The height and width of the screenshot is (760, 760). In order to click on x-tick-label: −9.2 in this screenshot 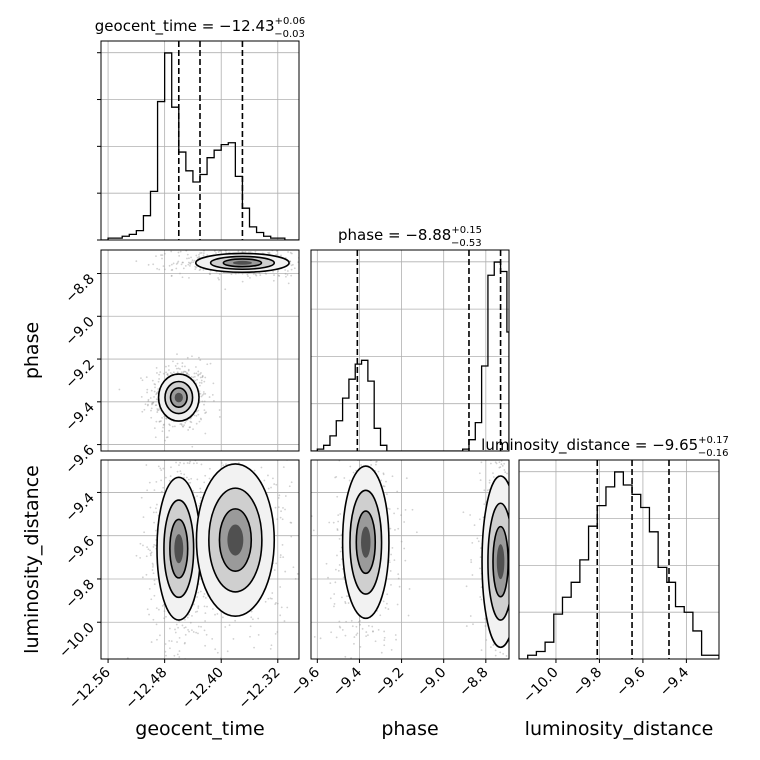, I will do `click(389, 682)`.